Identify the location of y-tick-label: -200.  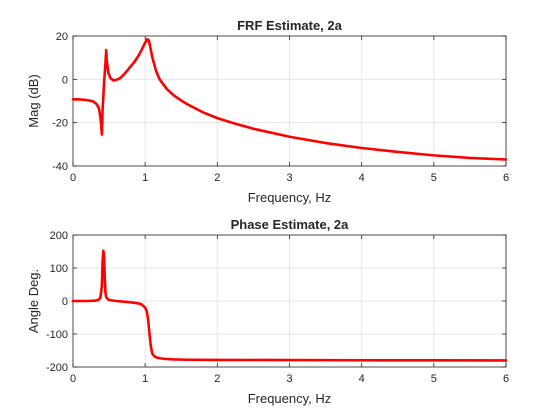
(57, 368).